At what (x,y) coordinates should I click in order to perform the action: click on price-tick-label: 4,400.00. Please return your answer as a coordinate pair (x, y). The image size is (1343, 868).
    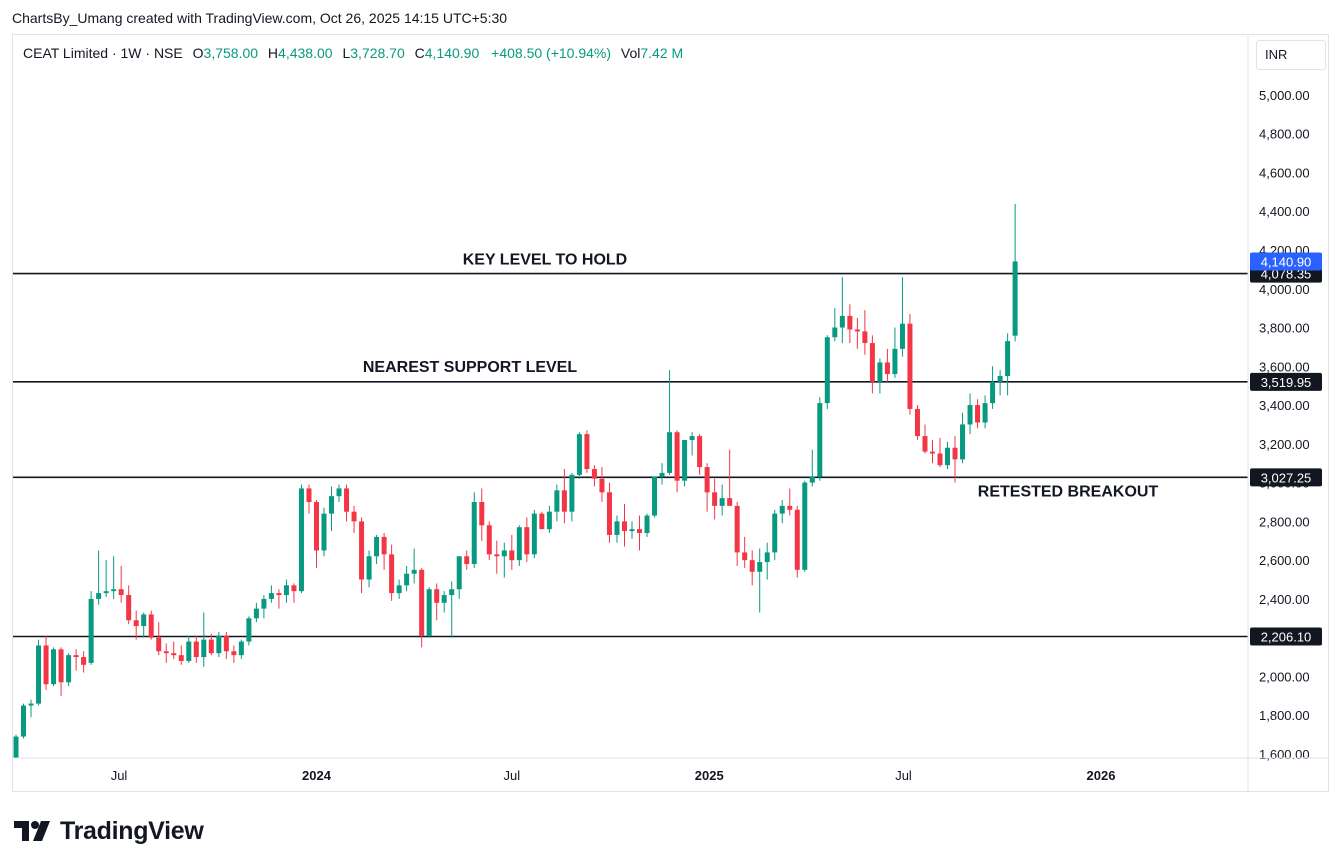
    Looking at the image, I should click on (1284, 211).